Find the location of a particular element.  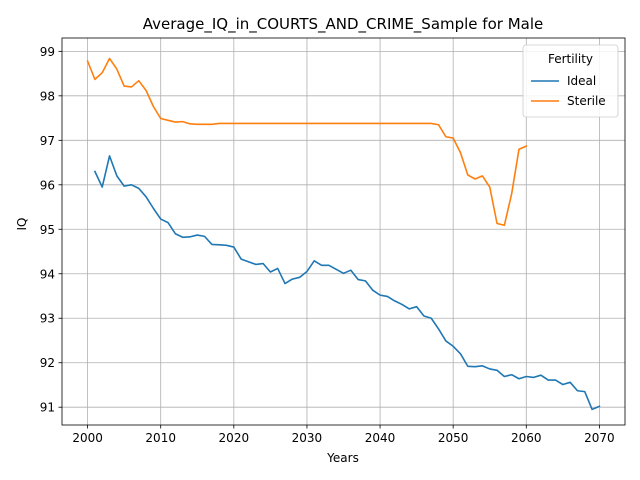

x-tick-label: 2000 is located at coordinates (87, 438).